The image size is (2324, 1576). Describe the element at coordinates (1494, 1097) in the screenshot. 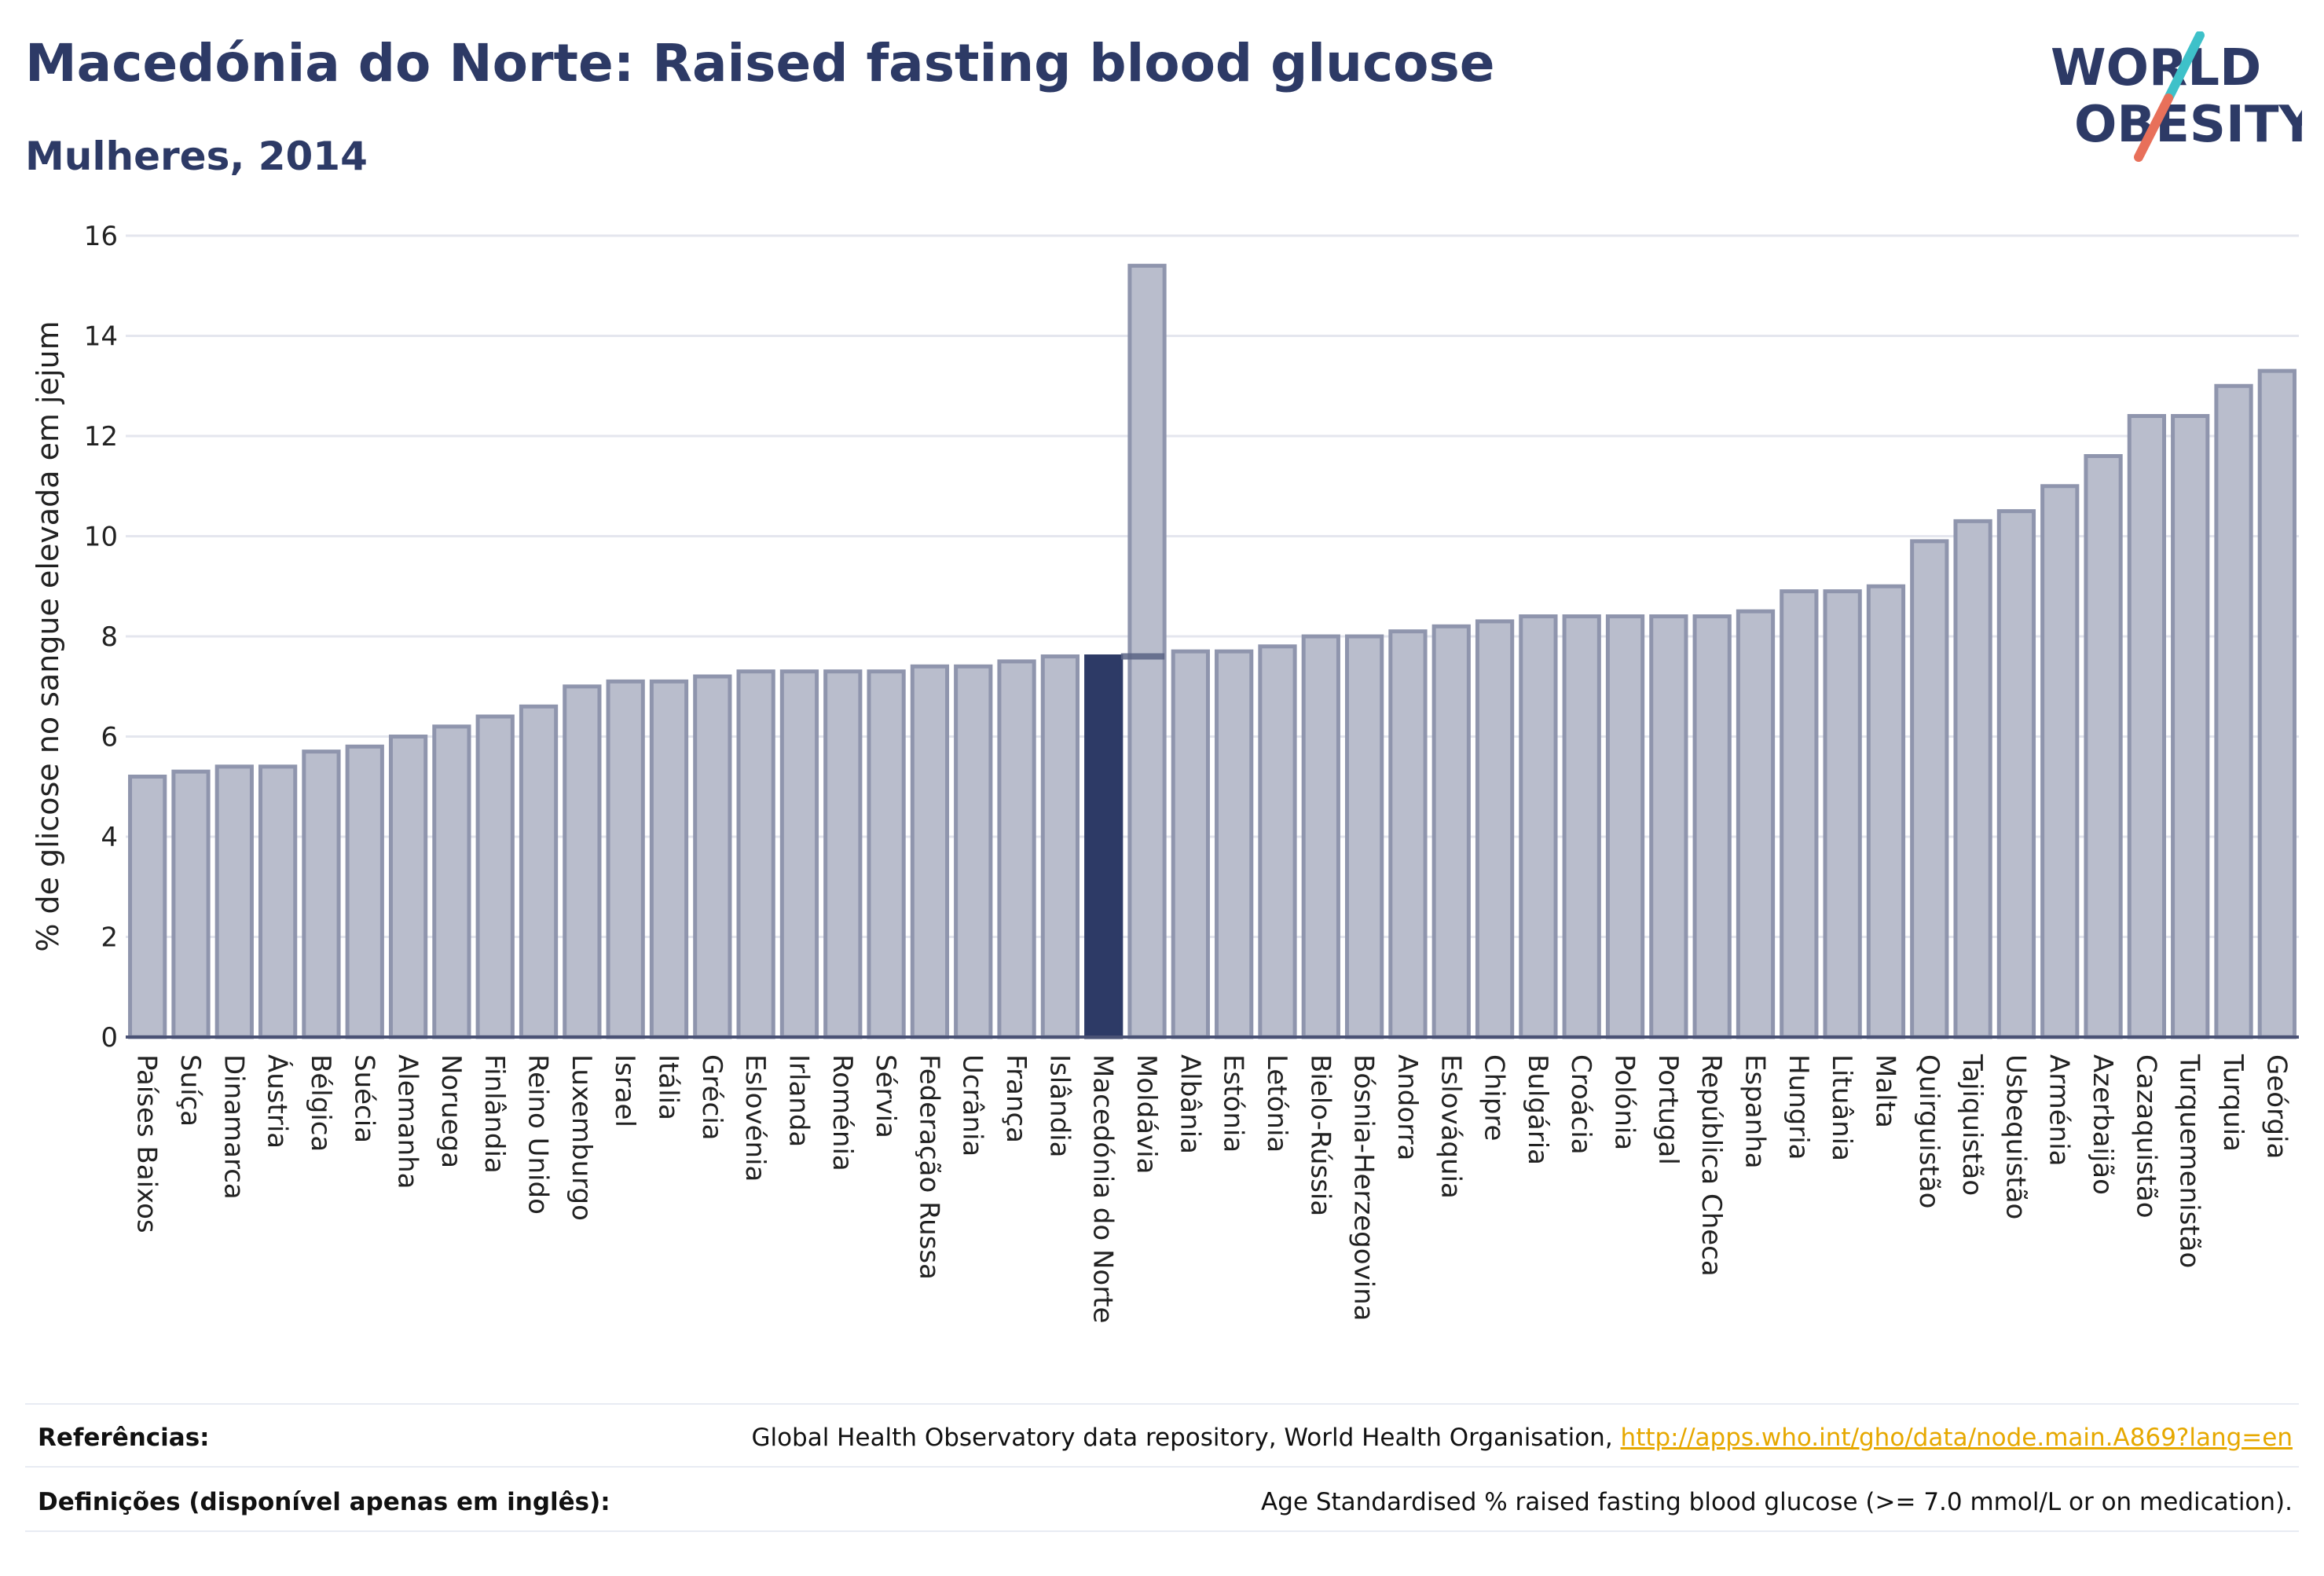

I see `x-tick-label: Chipre` at that location.